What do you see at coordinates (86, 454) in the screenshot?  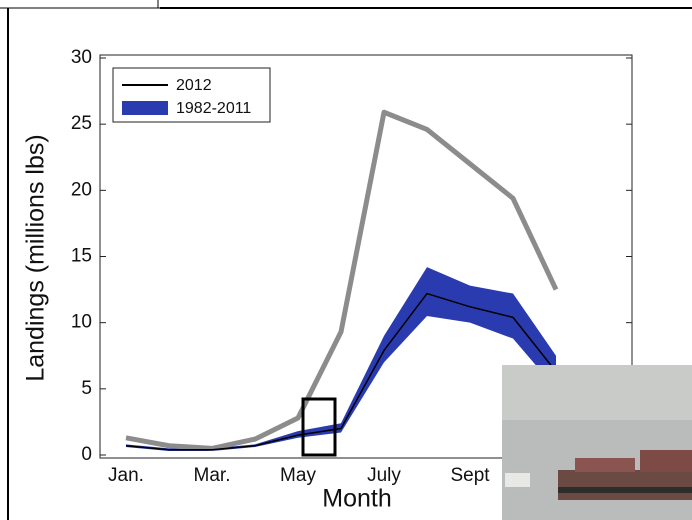 I see `y-tick-label: 0` at bounding box center [86, 454].